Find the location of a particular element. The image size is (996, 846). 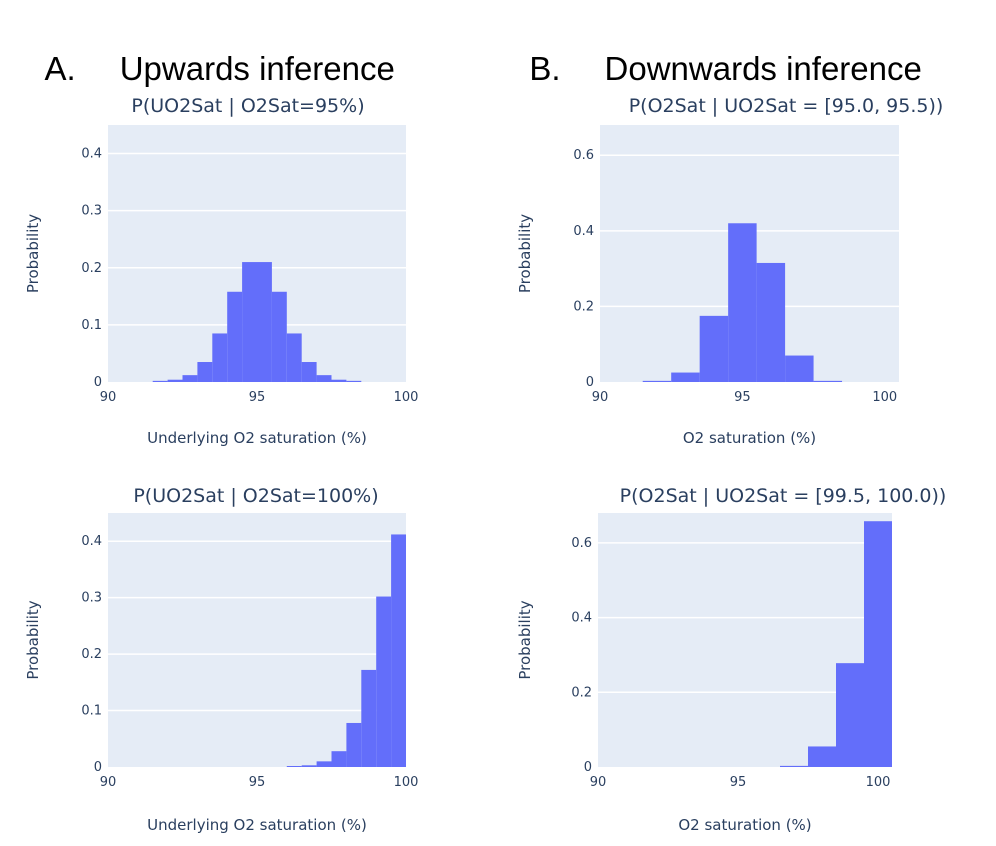

section-a-title: A. Upwards inference is located at coordinates (211, 50).